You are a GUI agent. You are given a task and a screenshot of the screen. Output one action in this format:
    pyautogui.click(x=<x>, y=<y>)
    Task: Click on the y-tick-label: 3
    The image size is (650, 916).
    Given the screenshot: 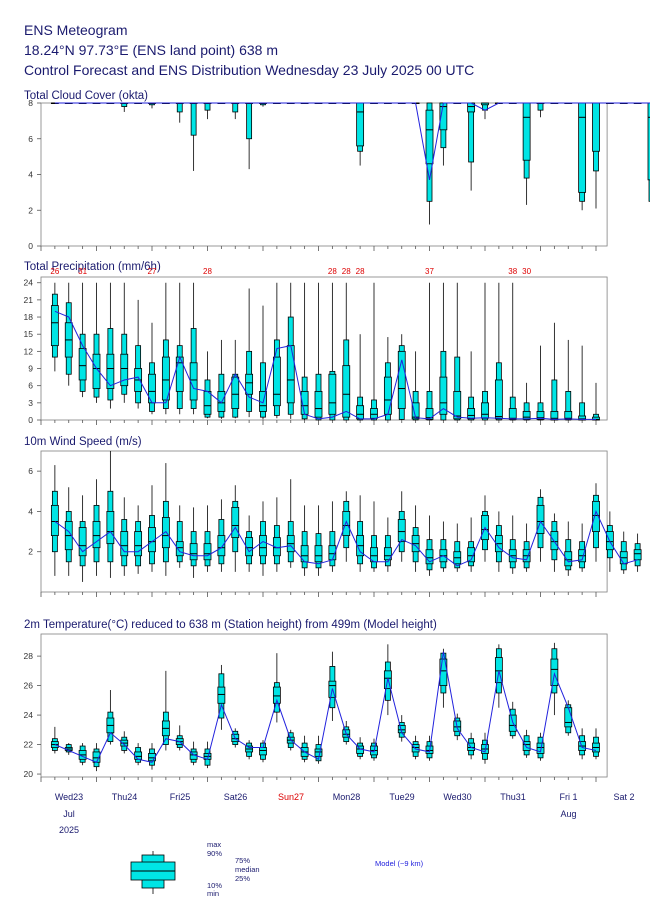 What is the action you would take?
    pyautogui.click(x=30, y=403)
    